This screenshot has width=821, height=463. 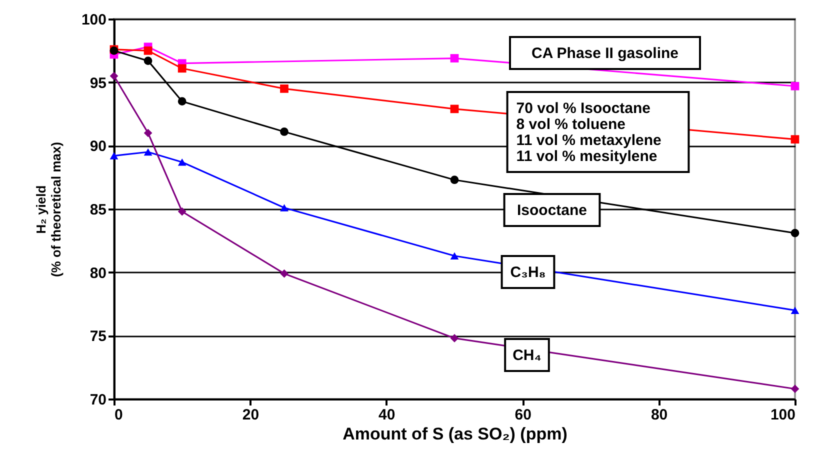 I want to click on y-tick-label: 90, so click(x=98, y=147).